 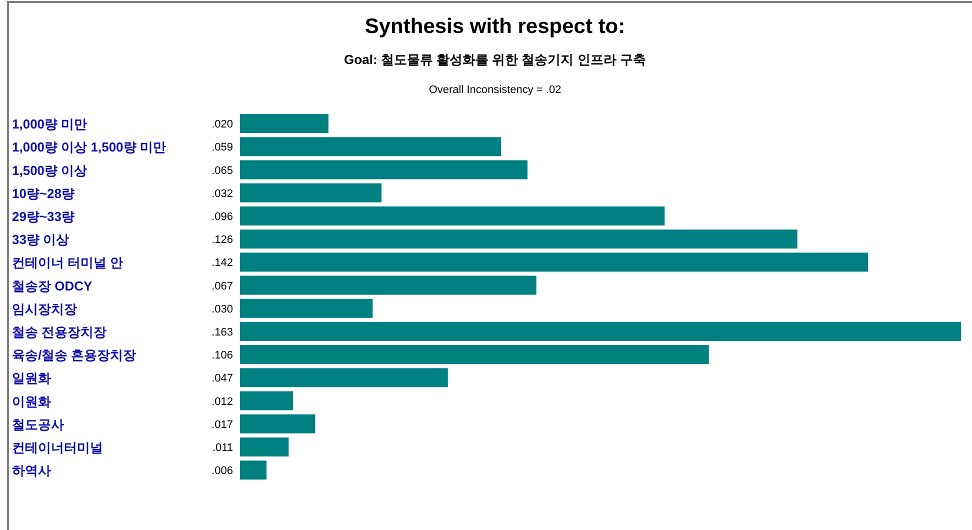 I want to click on data-label: .067, so click(x=222, y=286).